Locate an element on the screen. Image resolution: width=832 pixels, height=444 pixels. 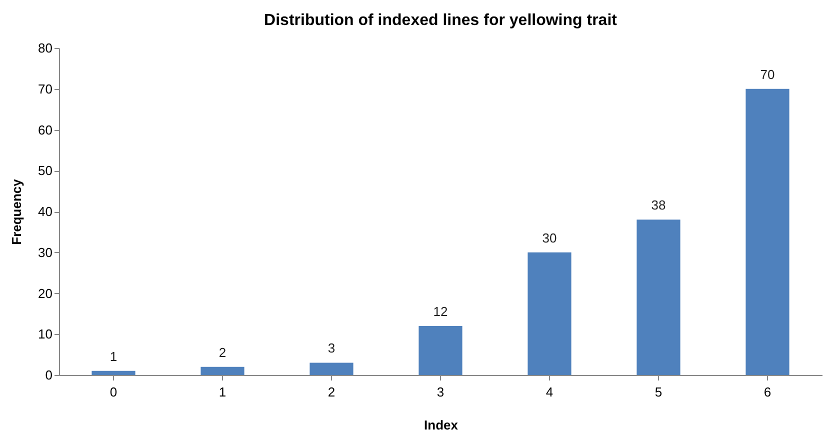
y-tick-label: 80 is located at coordinates (45, 48).